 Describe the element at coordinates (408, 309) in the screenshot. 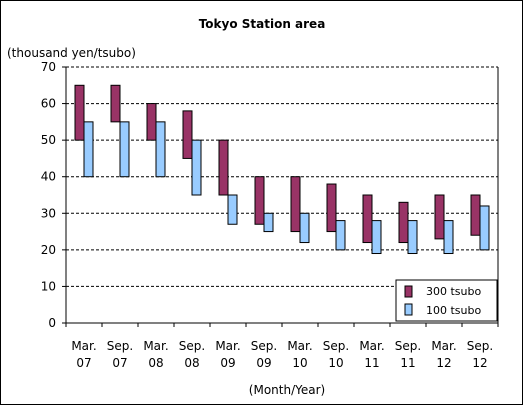

I see `legend-swatch-100-tsubo` at that location.